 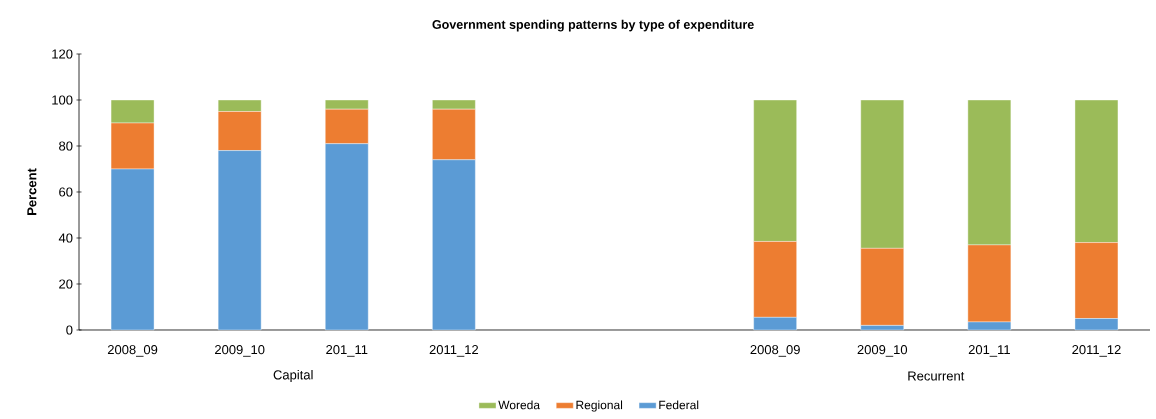 What do you see at coordinates (519, 405) in the screenshot?
I see `legend-label: Woreda` at bounding box center [519, 405].